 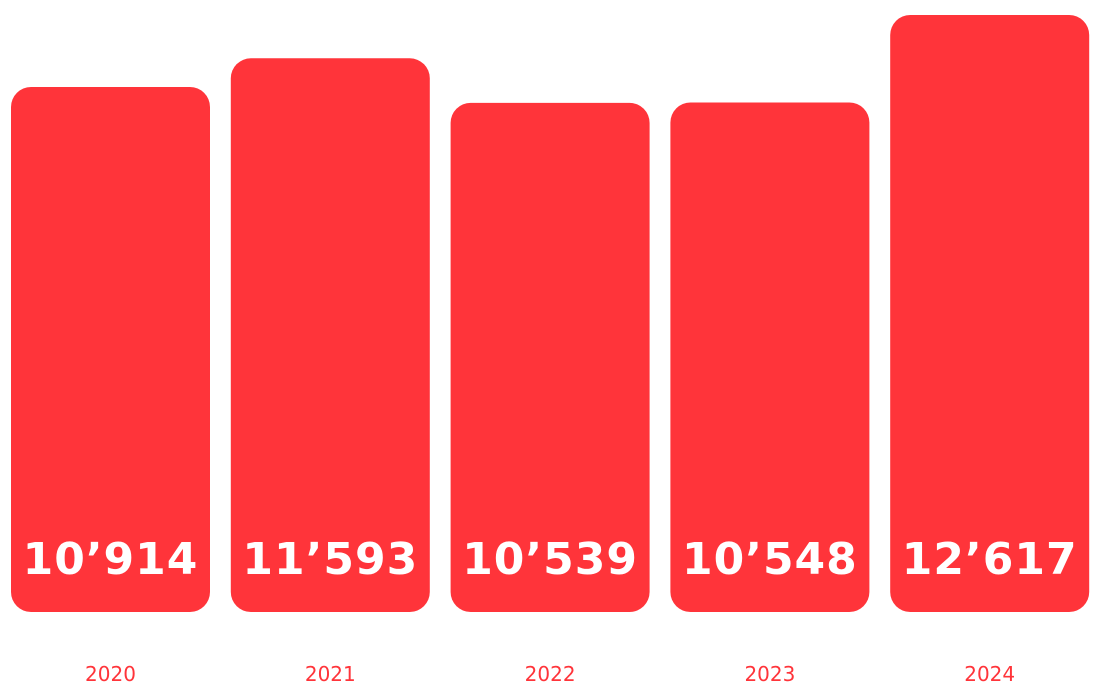 What do you see at coordinates (770, 357) in the screenshot?
I see `bar-2023` at bounding box center [770, 357].